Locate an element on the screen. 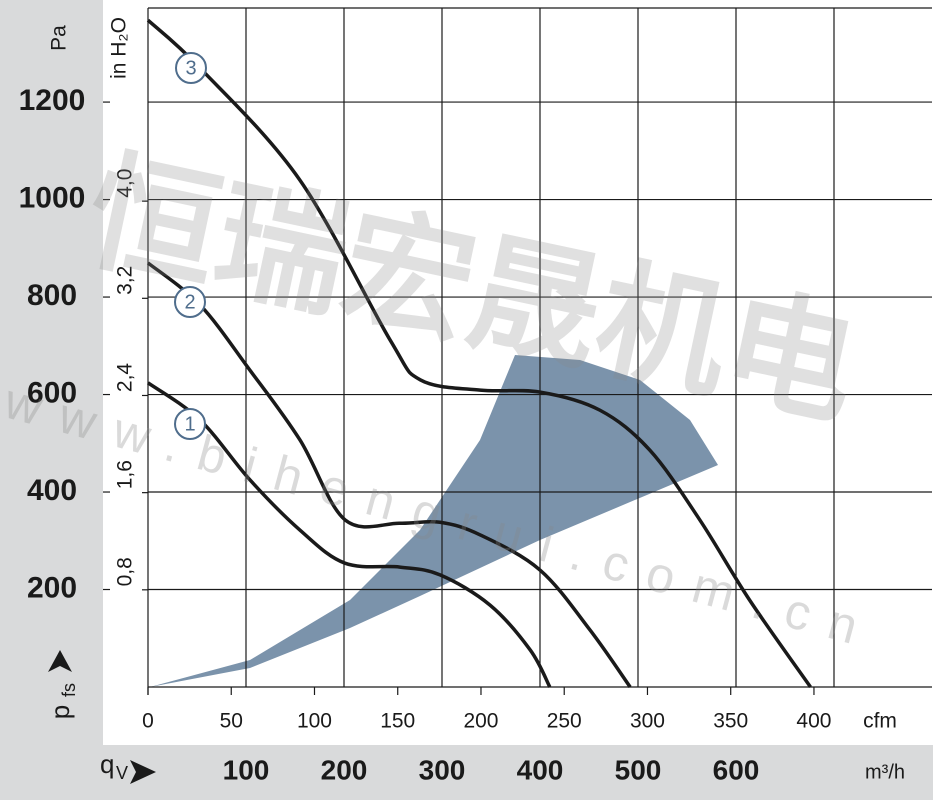  x-tick-label: 100 is located at coordinates (246, 769).